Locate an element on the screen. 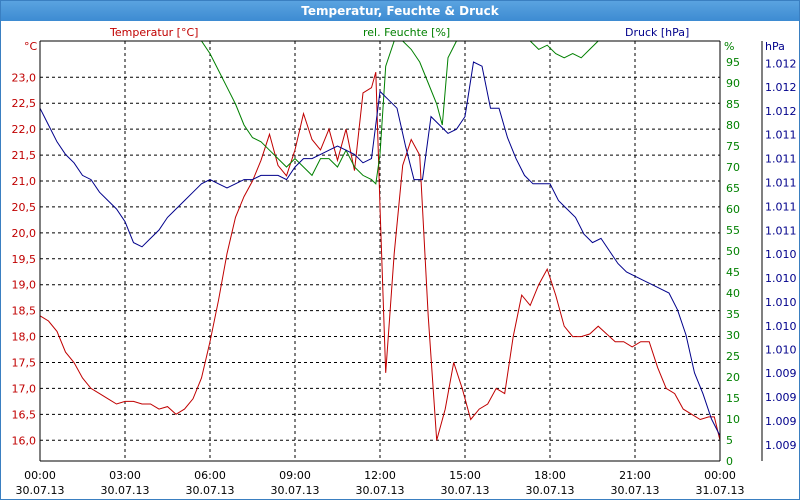  humidity-tick-label: 50 is located at coordinates (733, 251).